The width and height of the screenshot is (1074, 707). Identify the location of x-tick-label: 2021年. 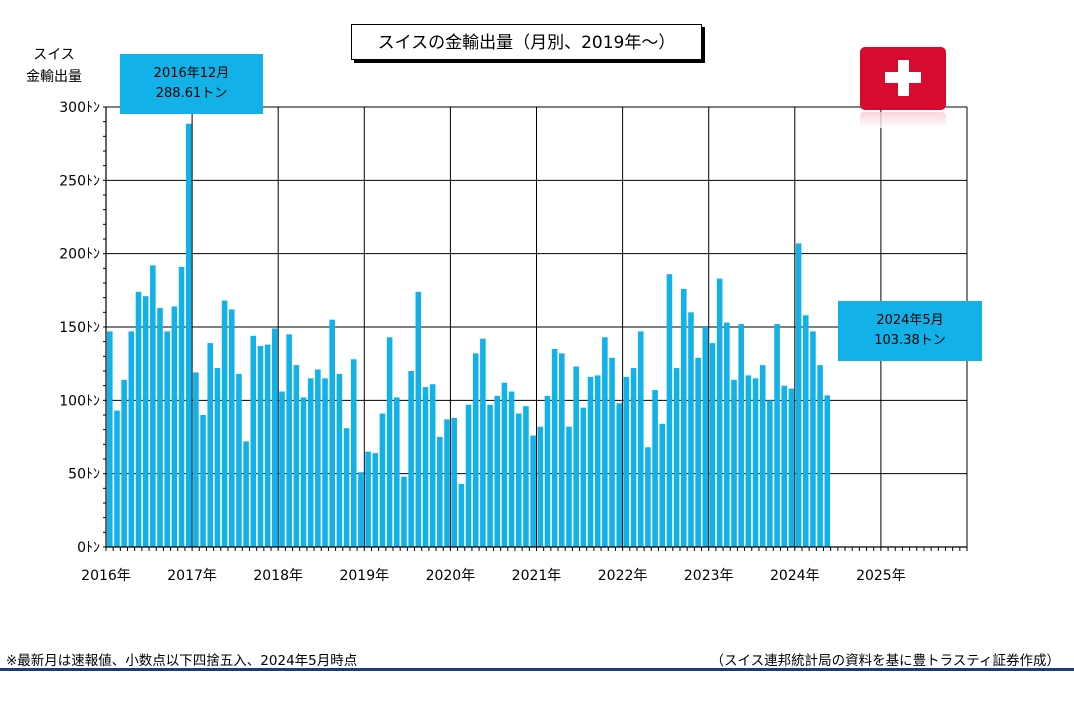
(537, 576).